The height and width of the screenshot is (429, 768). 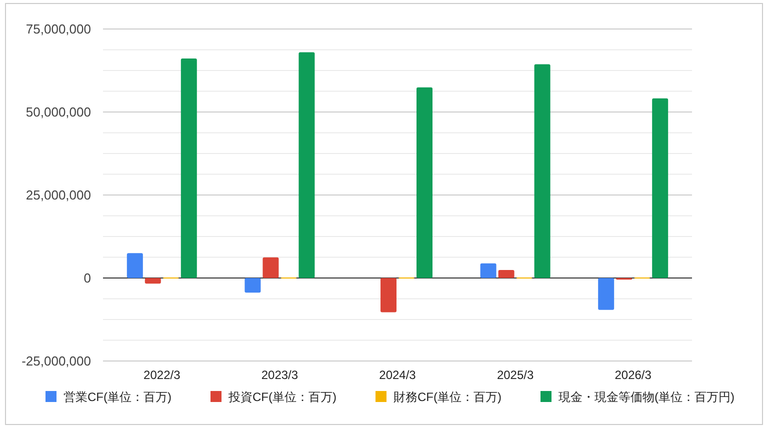 I want to click on y-tick-label: 50,000,000, so click(x=58, y=112).